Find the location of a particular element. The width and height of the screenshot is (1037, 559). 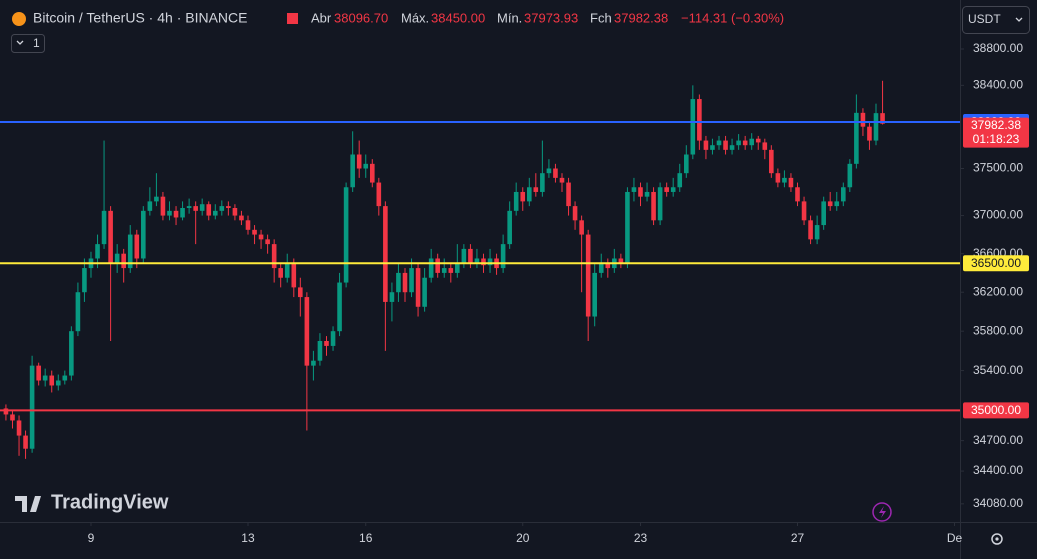

ohlc-label: Fch is located at coordinates (601, 17).